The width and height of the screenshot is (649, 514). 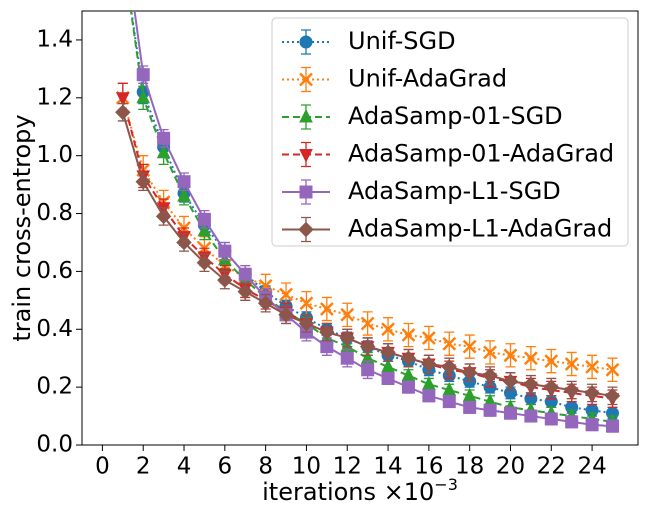 What do you see at coordinates (143, 467) in the screenshot?
I see `x-tick-label: 2` at bounding box center [143, 467].